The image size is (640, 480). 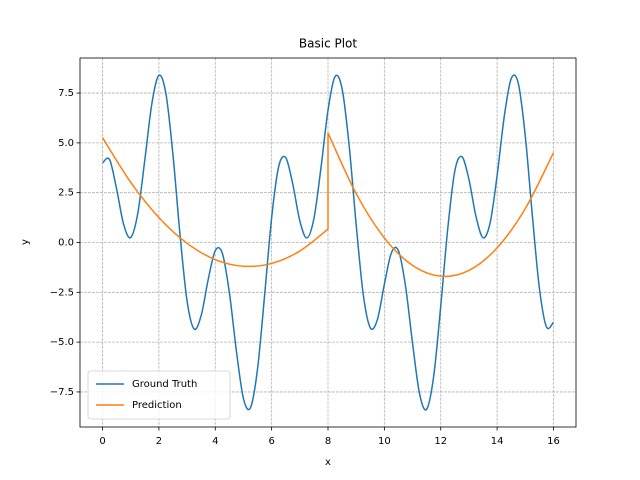 I want to click on y-tick-label: 7.5, so click(x=66, y=93).